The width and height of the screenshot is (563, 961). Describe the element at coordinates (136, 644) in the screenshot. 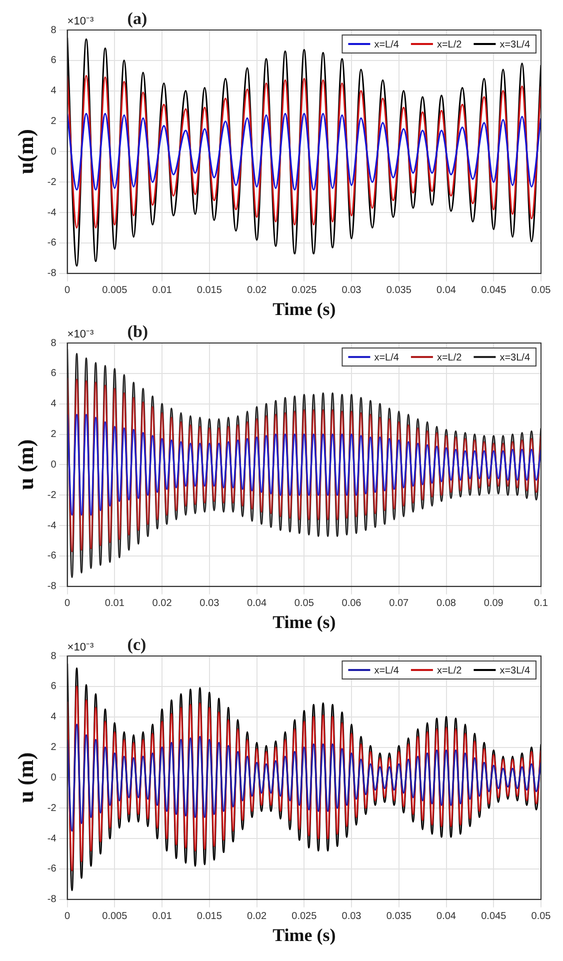

I see `text: (c)` at that location.